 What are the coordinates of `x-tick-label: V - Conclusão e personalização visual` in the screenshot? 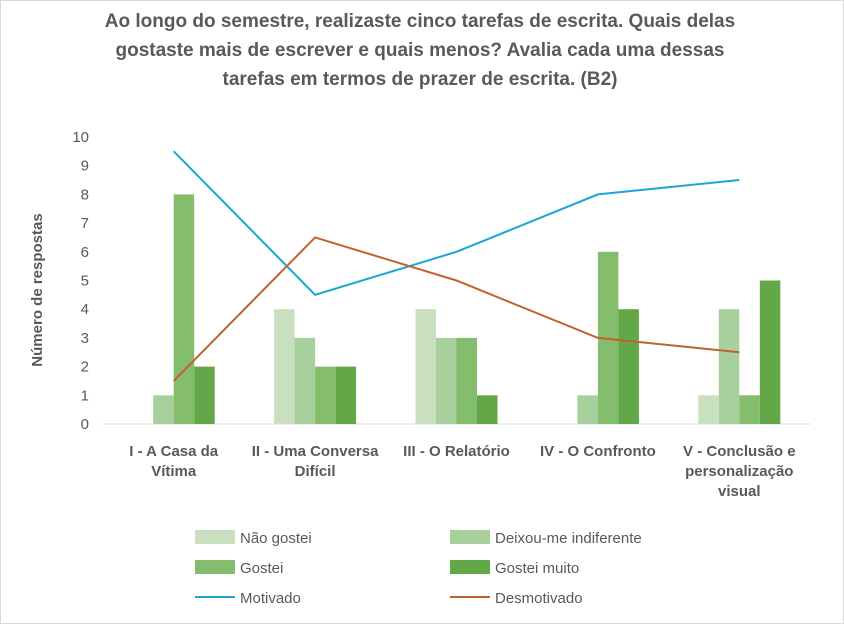 It's located at (739, 471).